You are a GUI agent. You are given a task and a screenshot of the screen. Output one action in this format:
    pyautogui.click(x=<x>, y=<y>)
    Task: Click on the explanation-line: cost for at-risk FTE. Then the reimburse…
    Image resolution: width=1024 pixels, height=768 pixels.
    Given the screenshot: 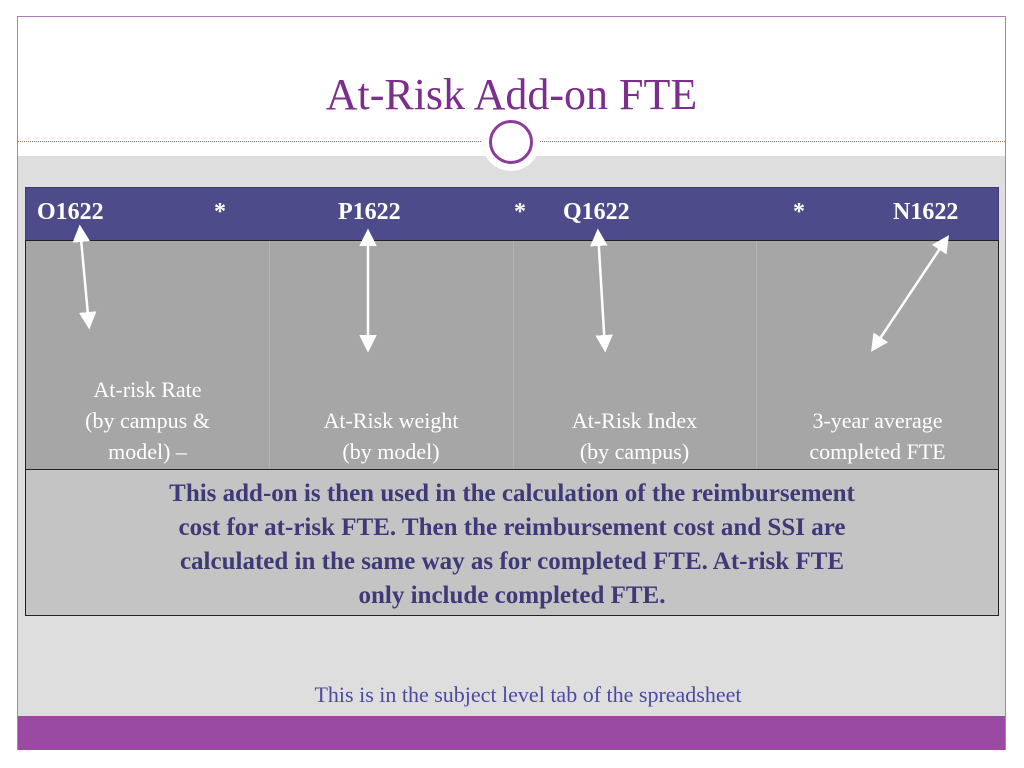 What is the action you would take?
    pyautogui.click(x=512, y=527)
    